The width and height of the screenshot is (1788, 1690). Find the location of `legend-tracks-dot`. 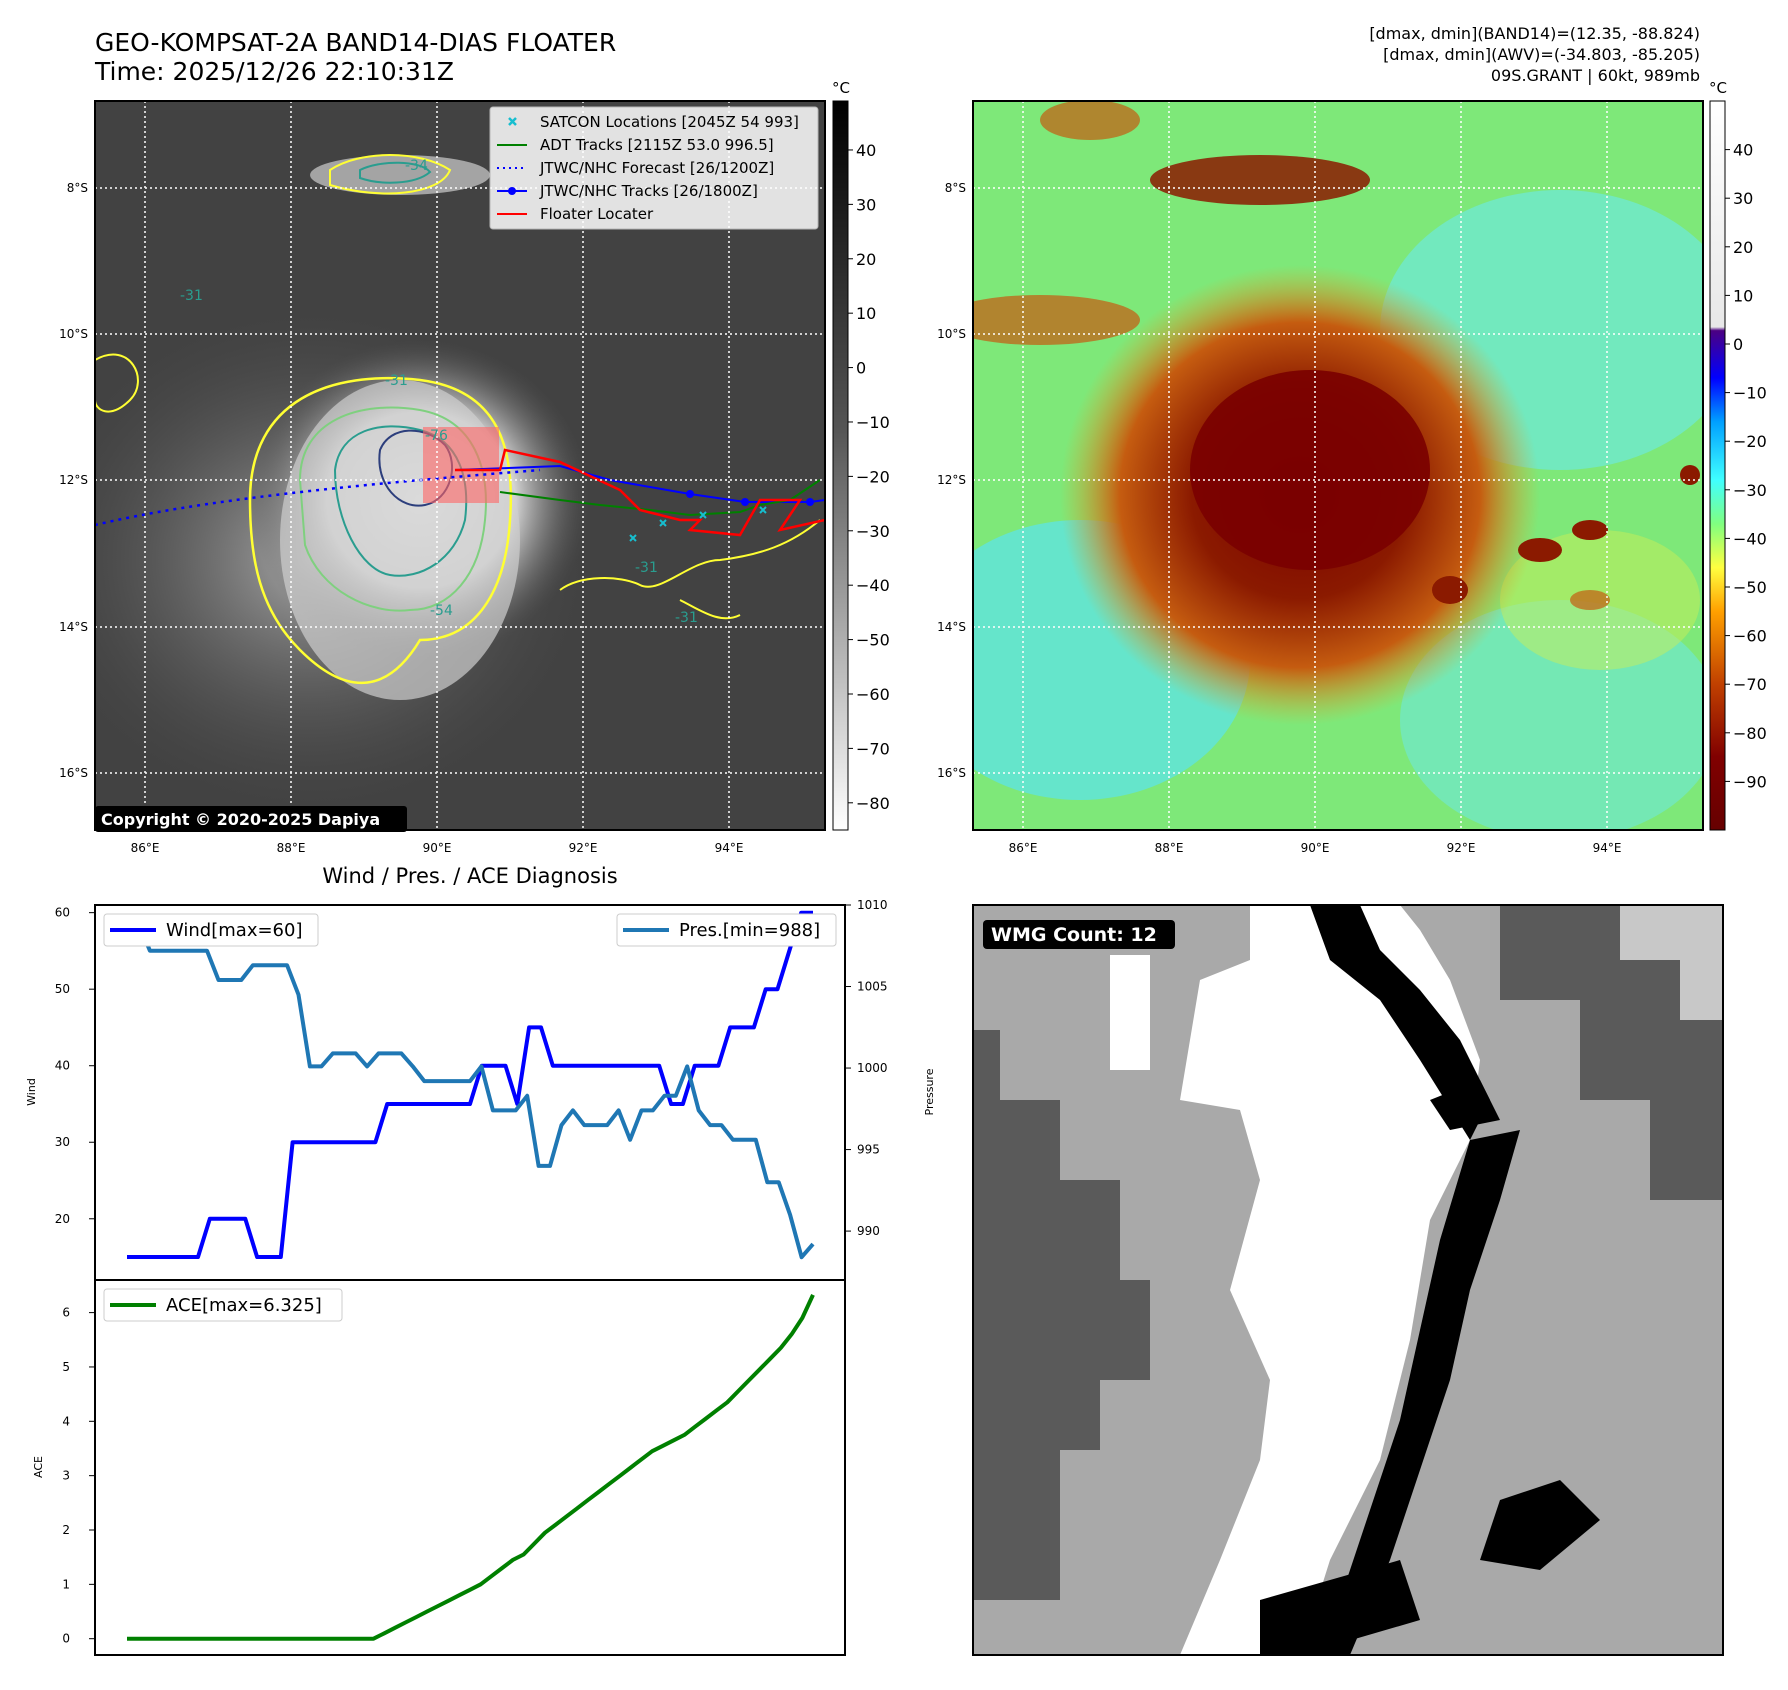

legend-tracks-dot is located at coordinates (512, 191).